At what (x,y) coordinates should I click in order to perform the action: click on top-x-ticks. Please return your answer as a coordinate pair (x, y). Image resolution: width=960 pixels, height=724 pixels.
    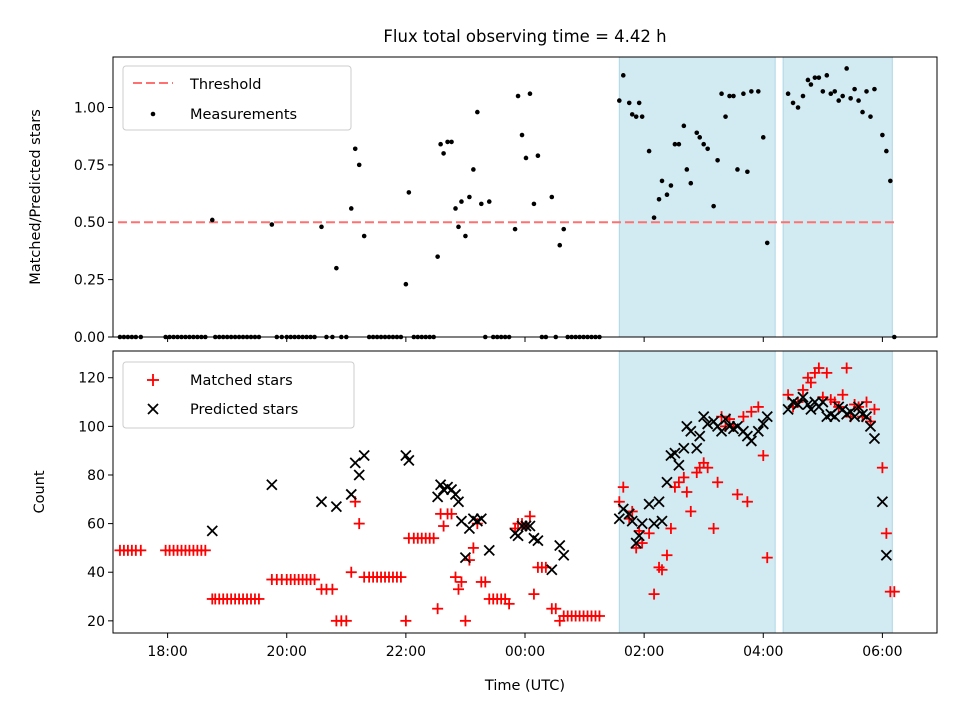
    Looking at the image, I should click on (525, 339).